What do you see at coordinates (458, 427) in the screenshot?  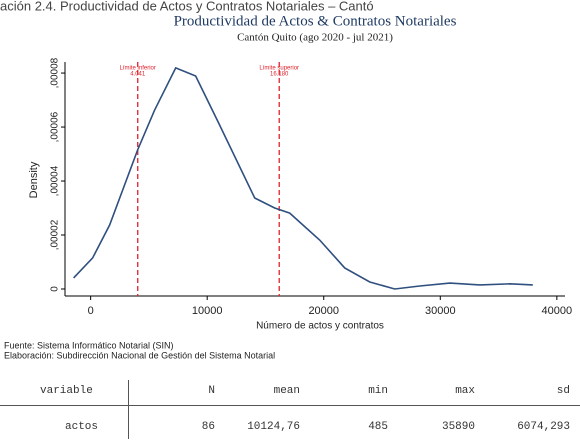 I see `table-cell: 35890` at bounding box center [458, 427].